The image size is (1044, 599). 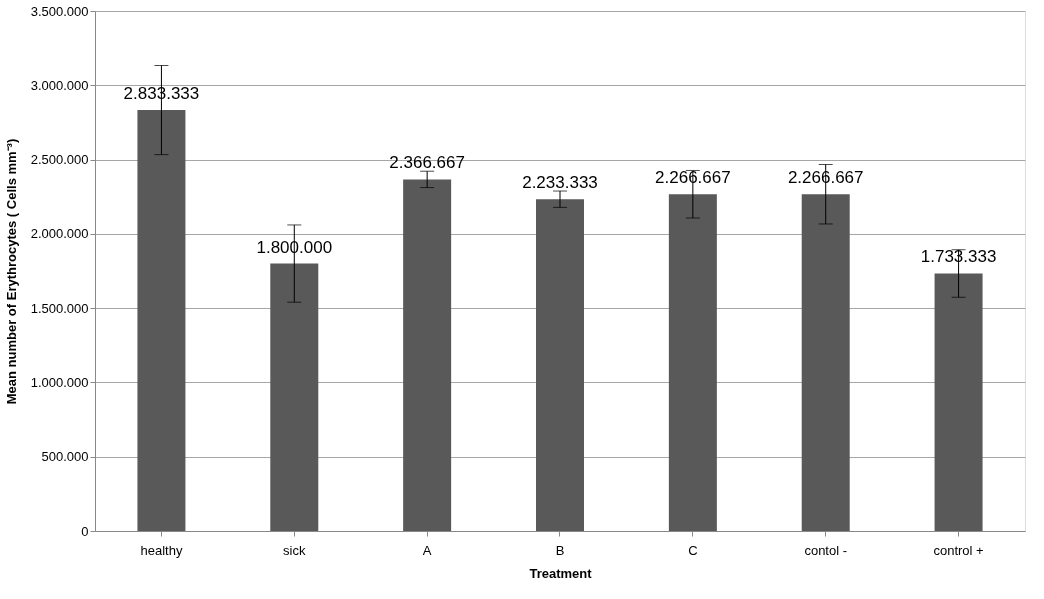 I want to click on data-label: 2.233.333, so click(x=560, y=183).